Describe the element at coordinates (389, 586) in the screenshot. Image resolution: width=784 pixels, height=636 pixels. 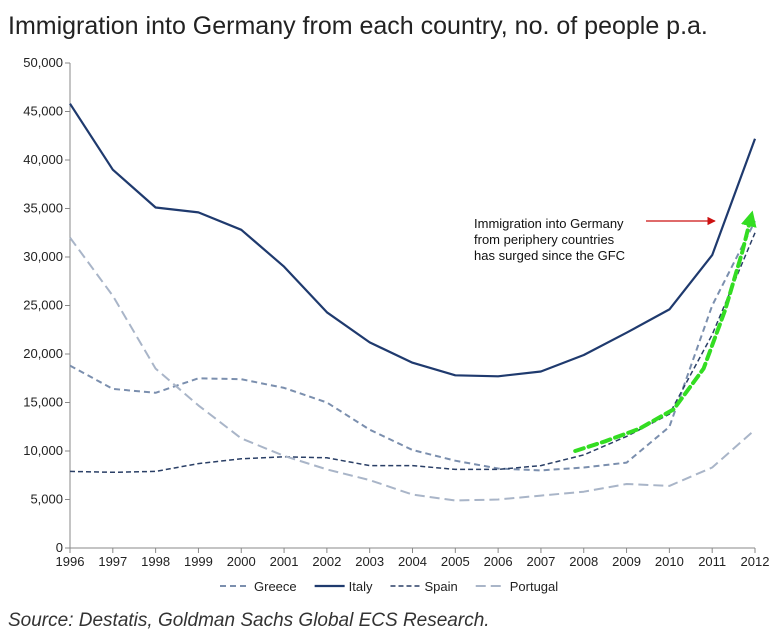
I see `legend: Greece Italy Spain Portugal` at that location.